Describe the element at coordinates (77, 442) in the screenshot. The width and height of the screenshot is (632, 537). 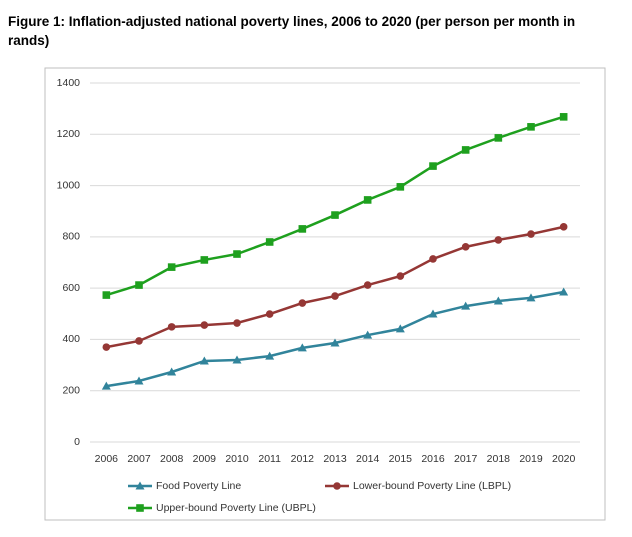
I see `y-tick-label: 0` at that location.